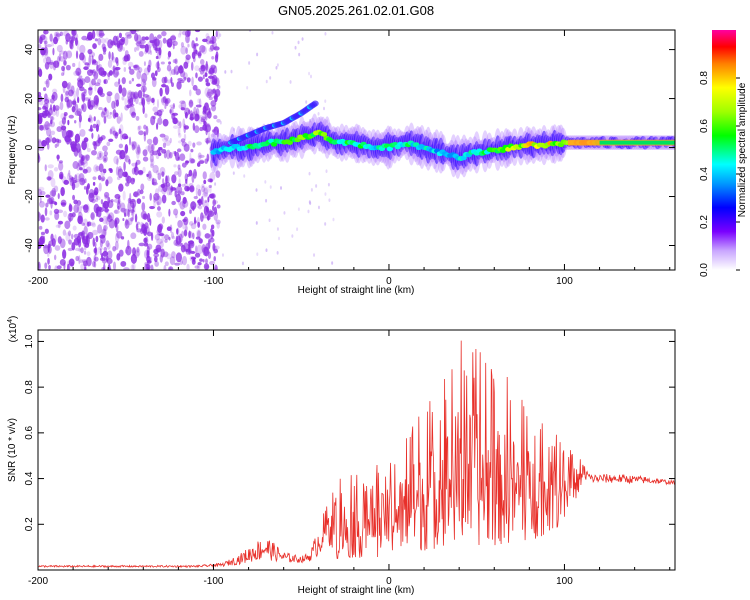 This screenshot has height=600, width=750. What do you see at coordinates (29, 50) in the screenshot?
I see `spectrogram-ytick-label: 40` at bounding box center [29, 50].